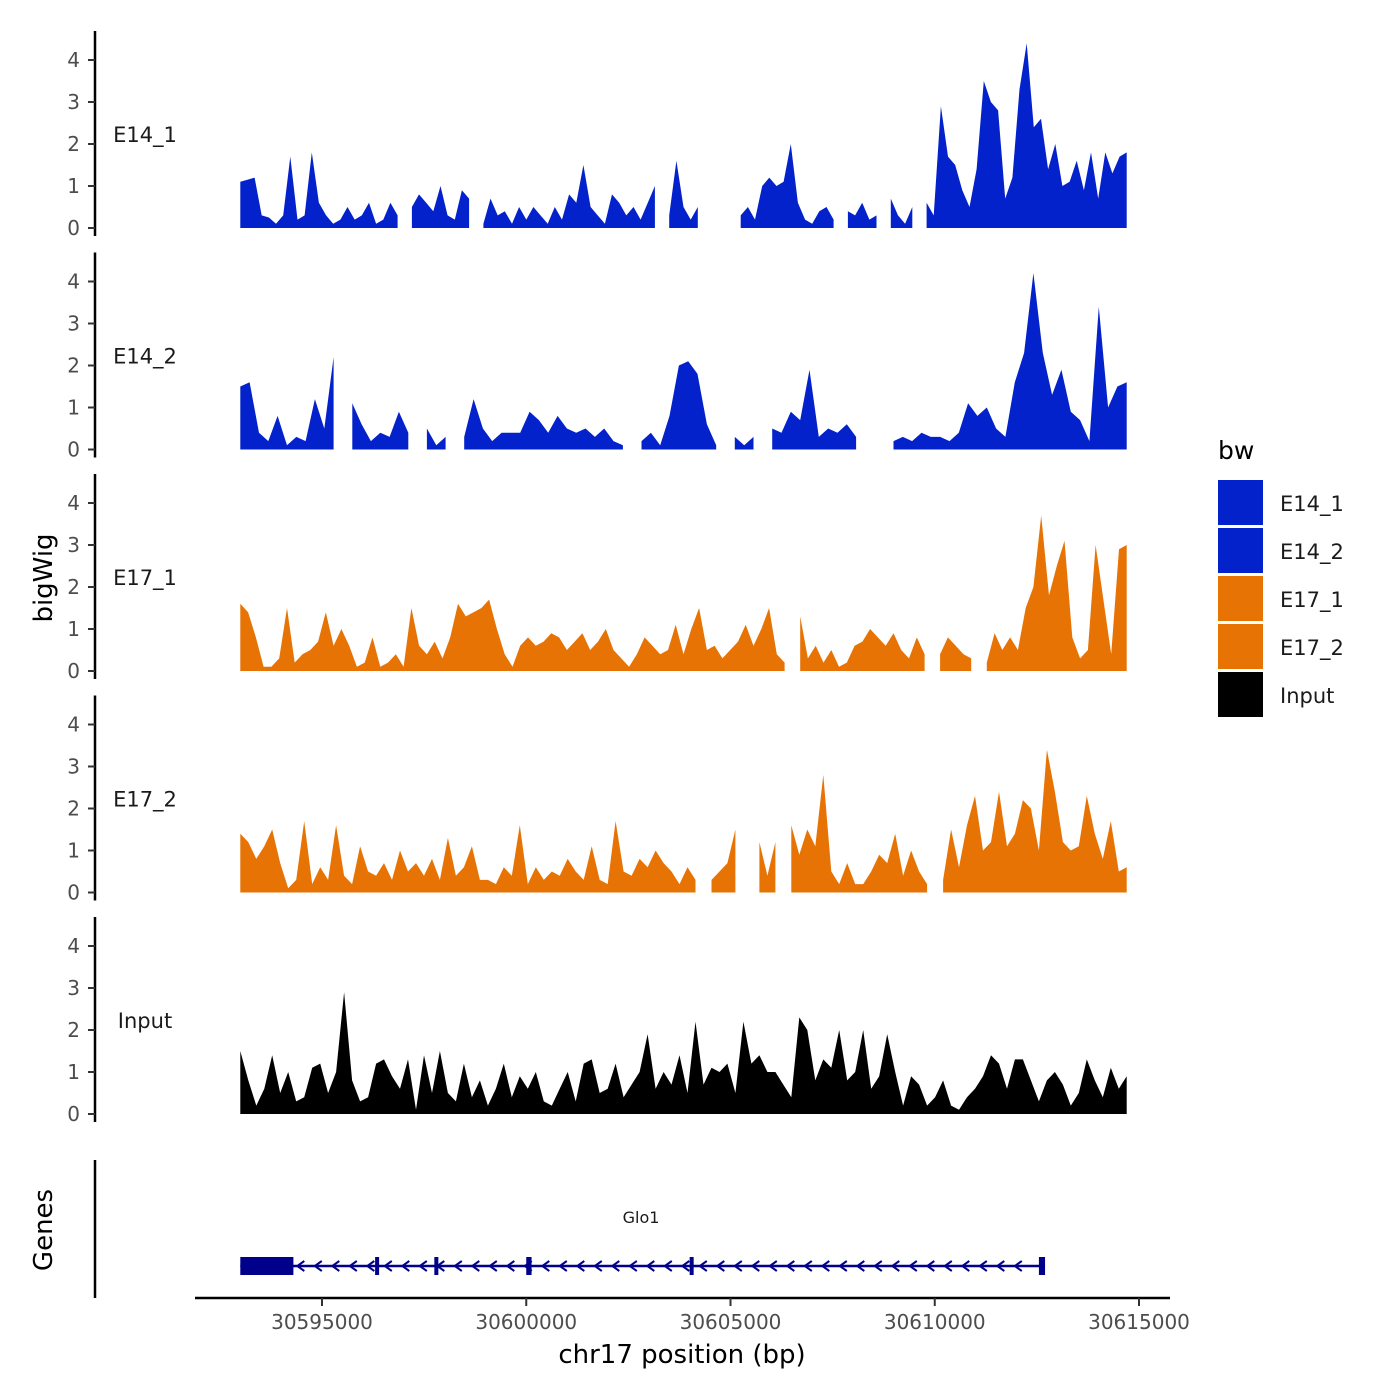 This screenshot has width=1400, height=1400. What do you see at coordinates (526, 1322) in the screenshot?
I see `x-tick-label: 30600000` at bounding box center [526, 1322].